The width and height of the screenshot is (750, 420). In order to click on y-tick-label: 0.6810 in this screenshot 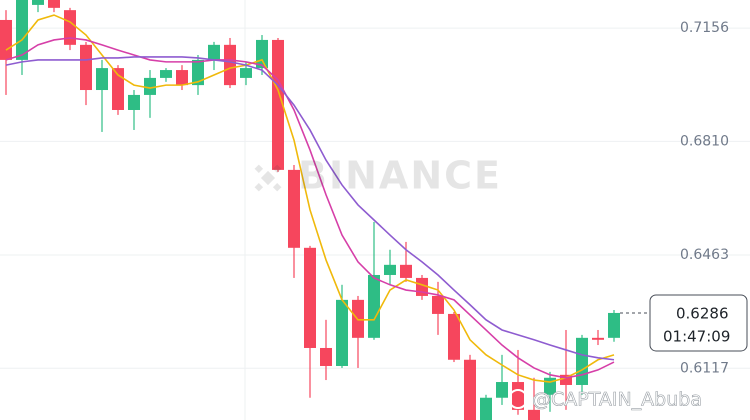, I will do `click(704, 141)`.